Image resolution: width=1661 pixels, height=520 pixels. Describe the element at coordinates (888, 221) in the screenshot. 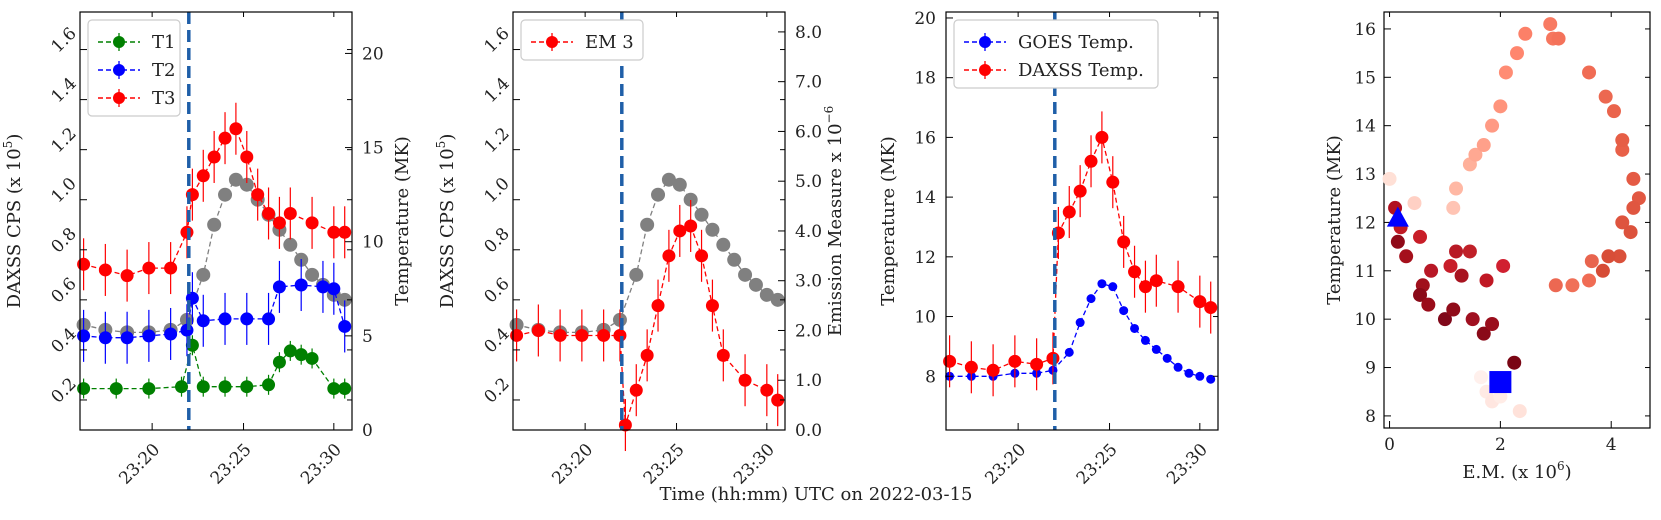

I see `p3-y-axis-label: Temperature (MK)` at that location.